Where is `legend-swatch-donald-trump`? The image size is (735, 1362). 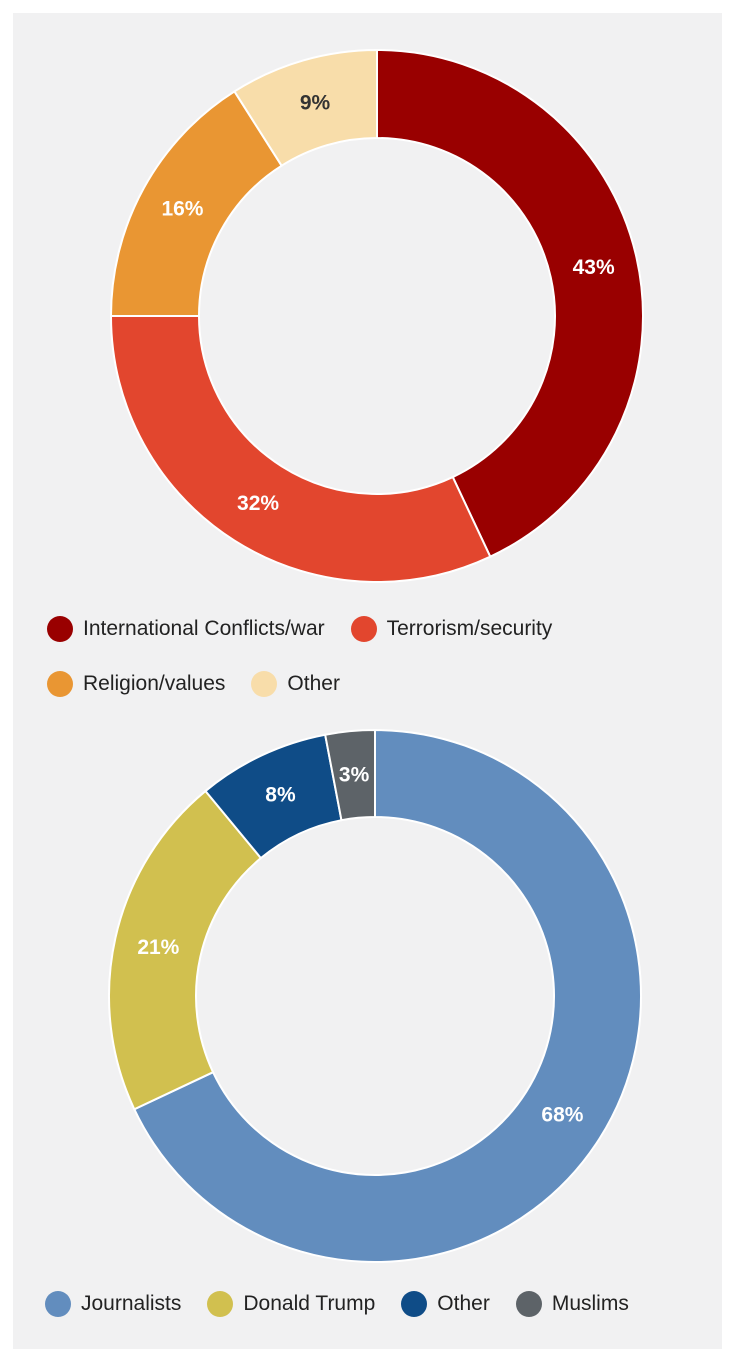 legend-swatch-donald-trump is located at coordinates (220, 1304).